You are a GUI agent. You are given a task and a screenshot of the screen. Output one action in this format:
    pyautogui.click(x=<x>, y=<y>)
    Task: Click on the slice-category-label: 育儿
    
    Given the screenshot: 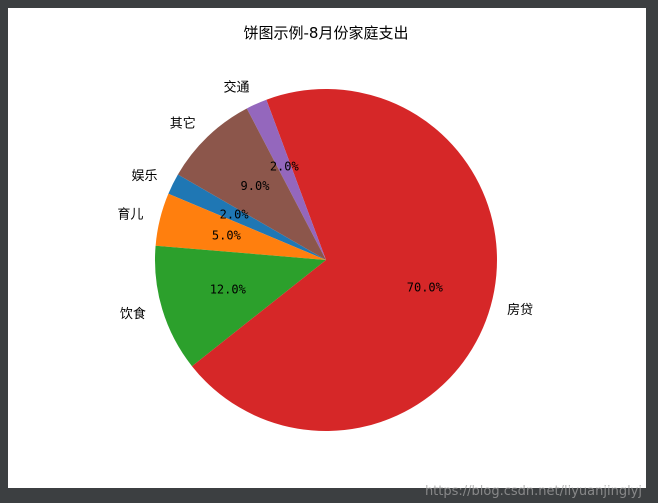 What is the action you would take?
    pyautogui.click(x=130, y=215)
    